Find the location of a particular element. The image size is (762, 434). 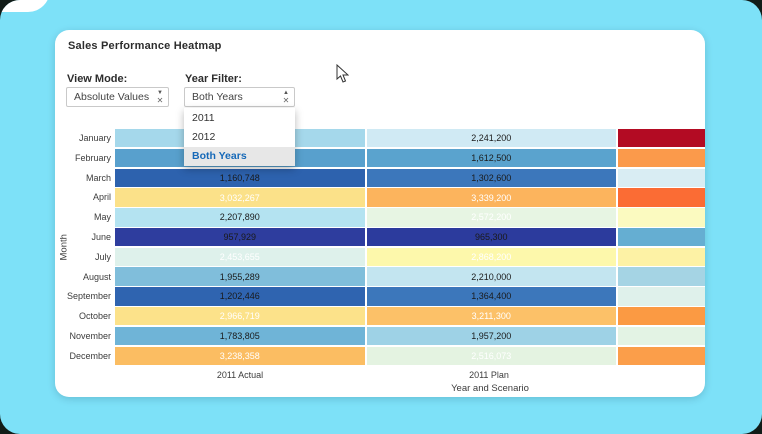

heatmap-row-april: 3,032,267 3,339,200 is located at coordinates (410, 197).